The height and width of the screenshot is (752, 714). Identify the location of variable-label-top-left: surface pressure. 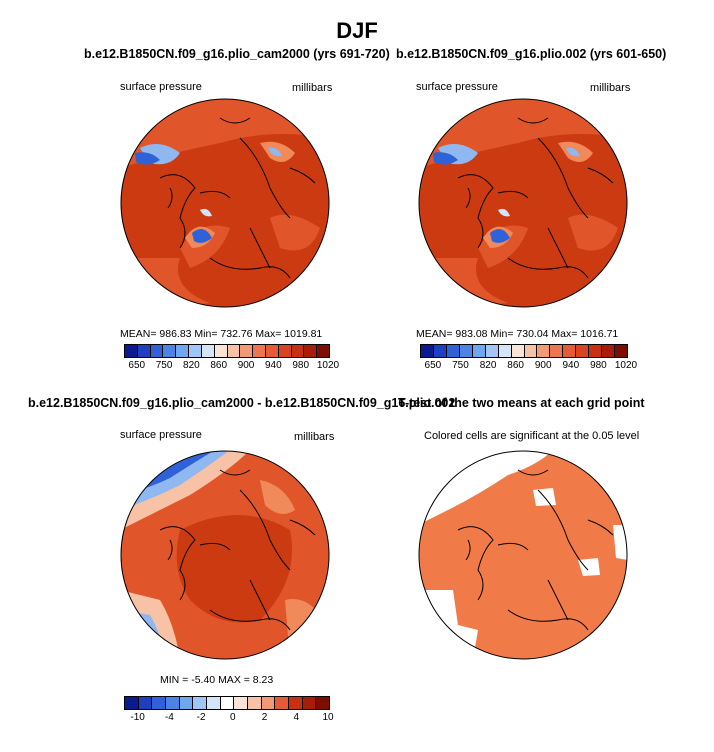
(161, 87).